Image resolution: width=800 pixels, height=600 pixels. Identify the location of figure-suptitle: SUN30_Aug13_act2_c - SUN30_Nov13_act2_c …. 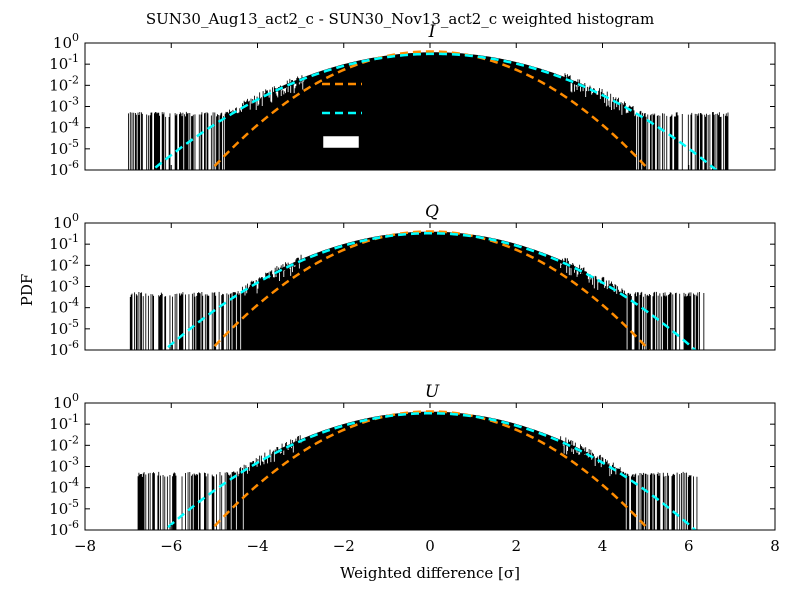
(400, 19).